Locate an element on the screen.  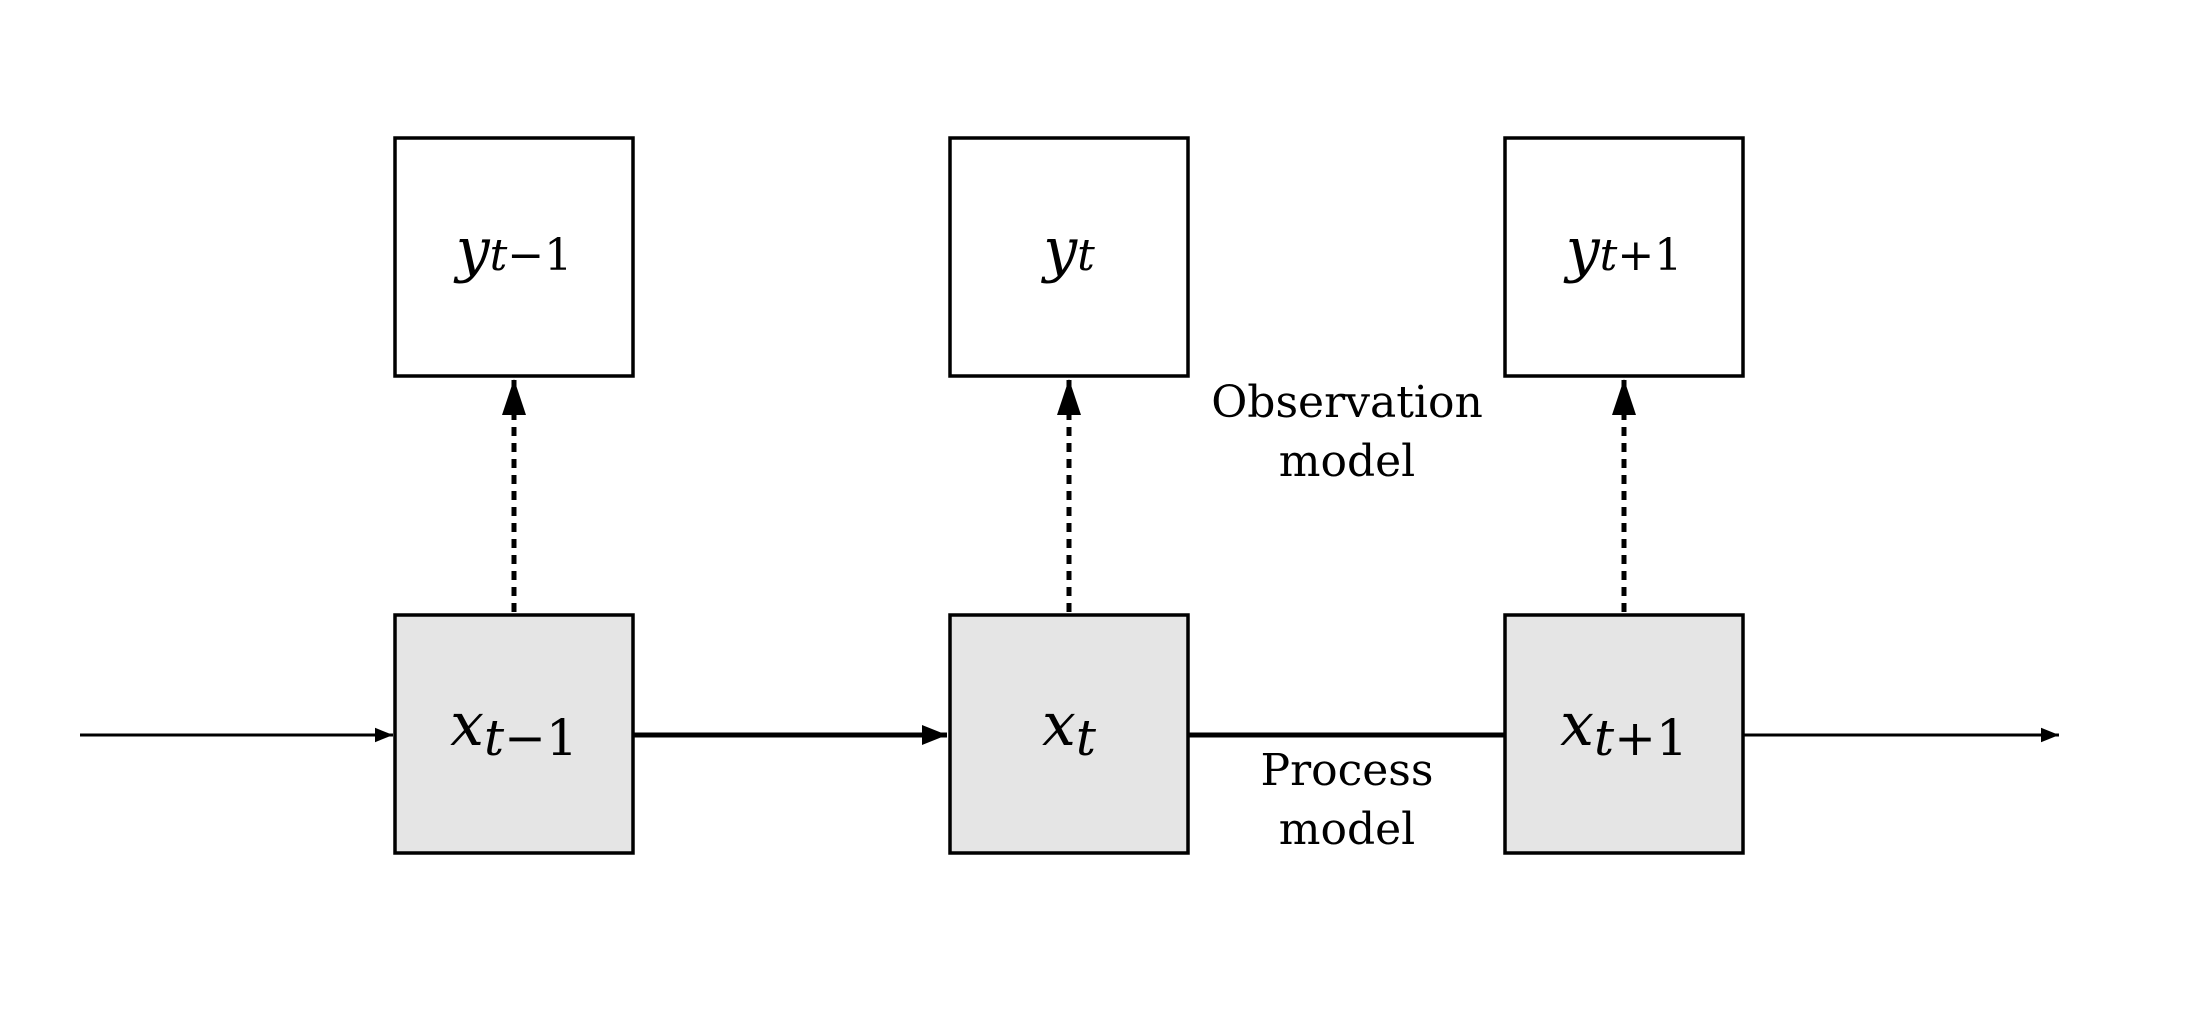
observation-label-line-1: Observation is located at coordinates (1347, 402).